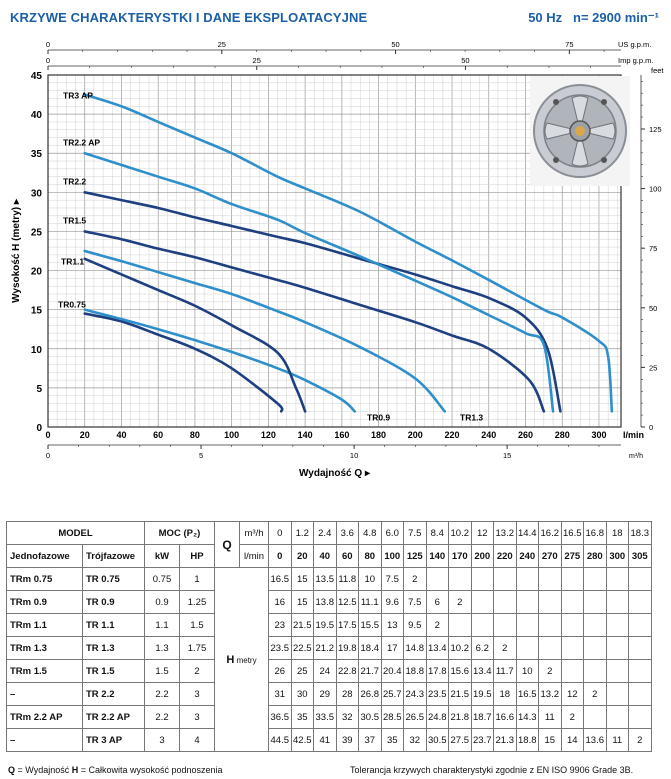 The height and width of the screenshot is (779, 671). What do you see at coordinates (507, 455) in the screenshot?
I see `m3h-tick-label: 15` at bounding box center [507, 455].